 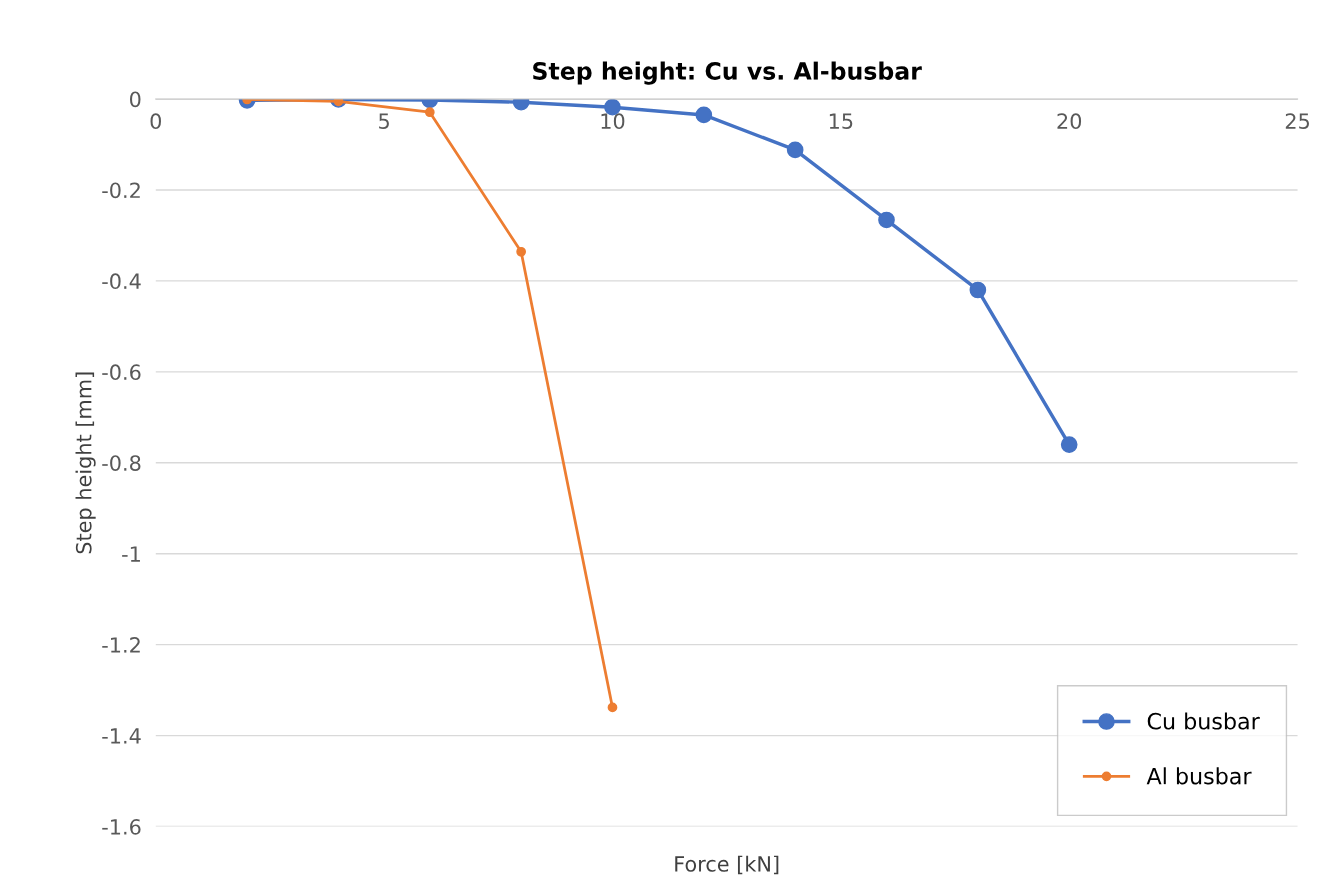 What do you see at coordinates (613, 121) in the screenshot?
I see `x-tick-label: 10` at bounding box center [613, 121].